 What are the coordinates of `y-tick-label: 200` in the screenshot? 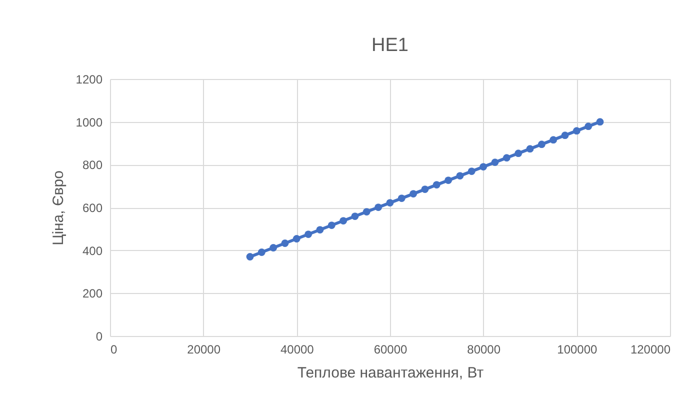 It's located at (92, 293).